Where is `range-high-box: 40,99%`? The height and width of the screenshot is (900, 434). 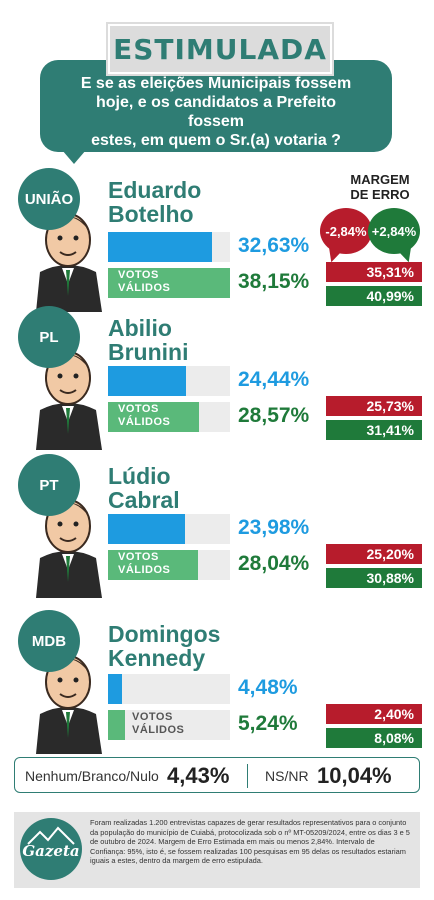
range-high-box: 40,99% is located at coordinates (374, 296).